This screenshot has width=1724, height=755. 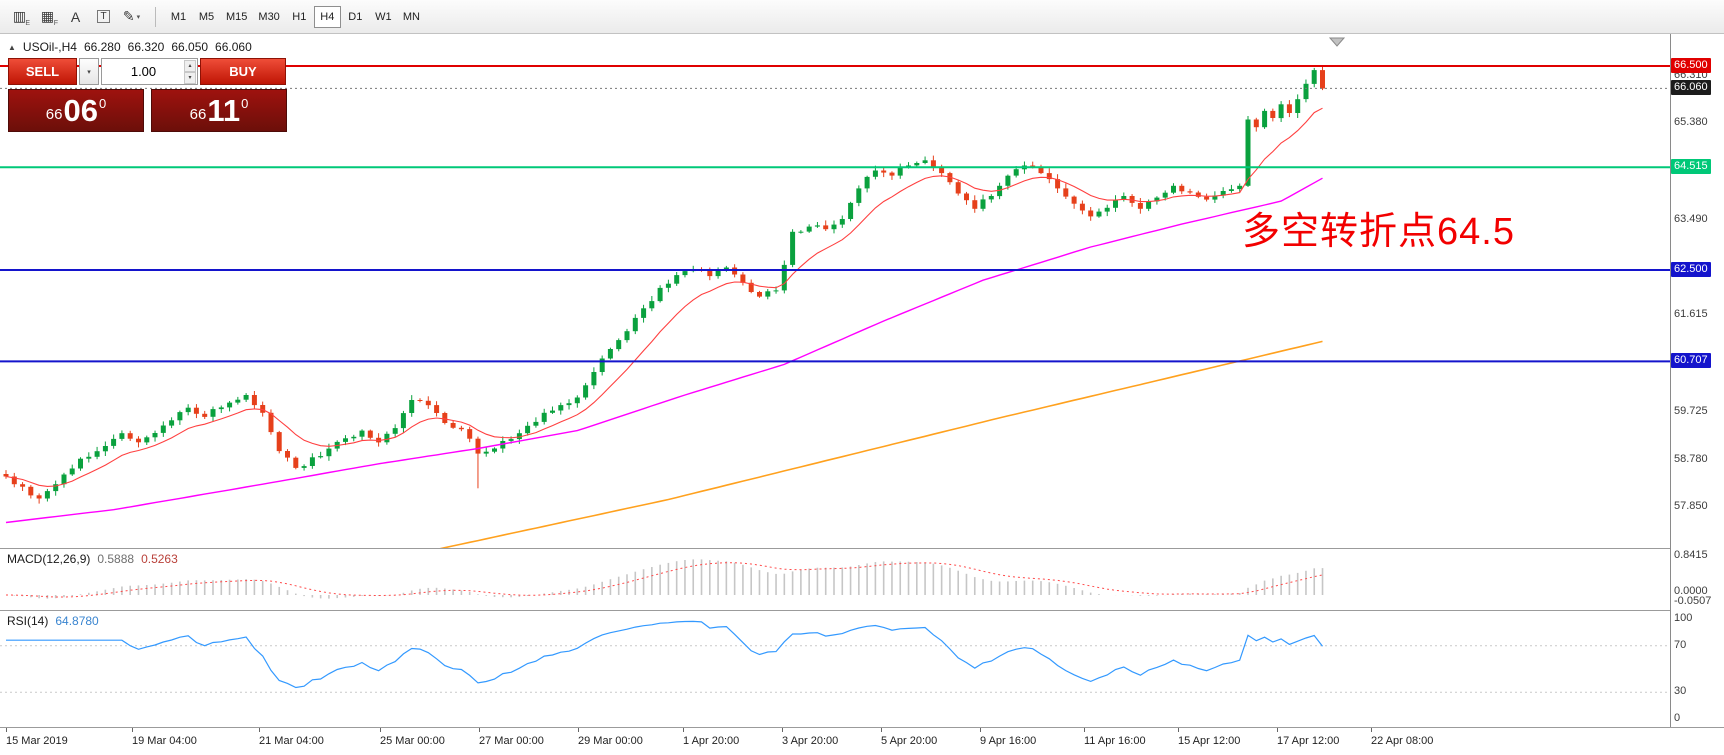 What do you see at coordinates (1677, 718) in the screenshot?
I see `rsi-scale-label: 0` at bounding box center [1677, 718].